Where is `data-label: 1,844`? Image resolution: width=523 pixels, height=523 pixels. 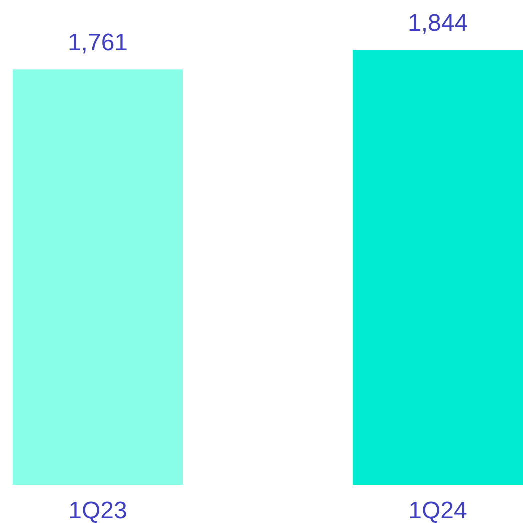
data-label: 1,844 is located at coordinates (438, 23).